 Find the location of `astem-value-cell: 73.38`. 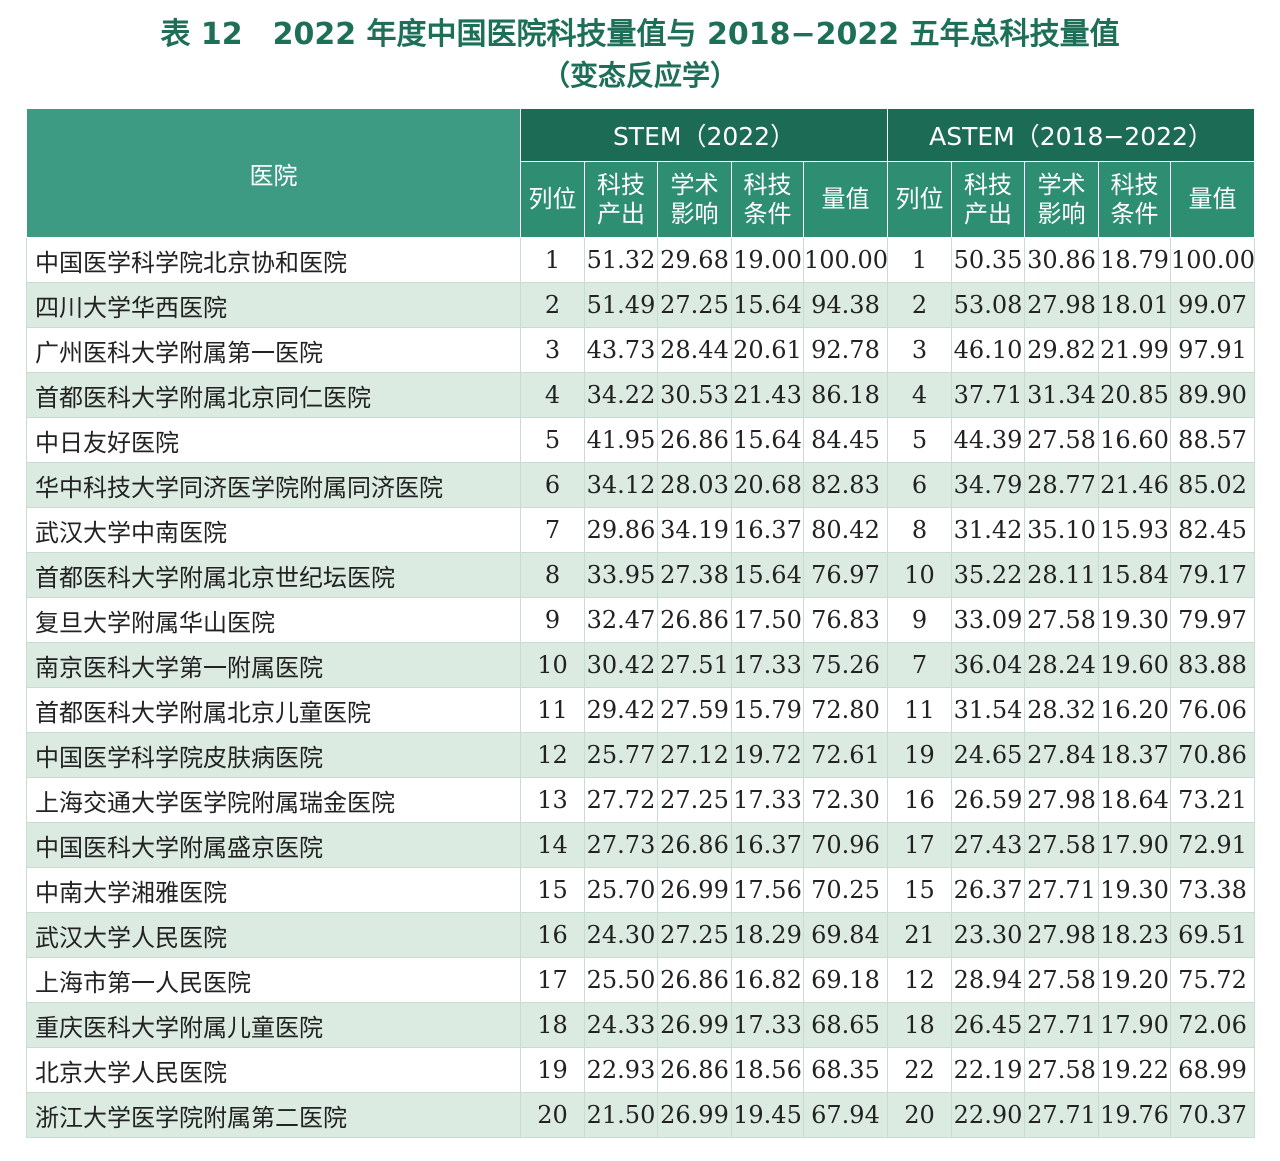

astem-value-cell: 73.38 is located at coordinates (1213, 890).